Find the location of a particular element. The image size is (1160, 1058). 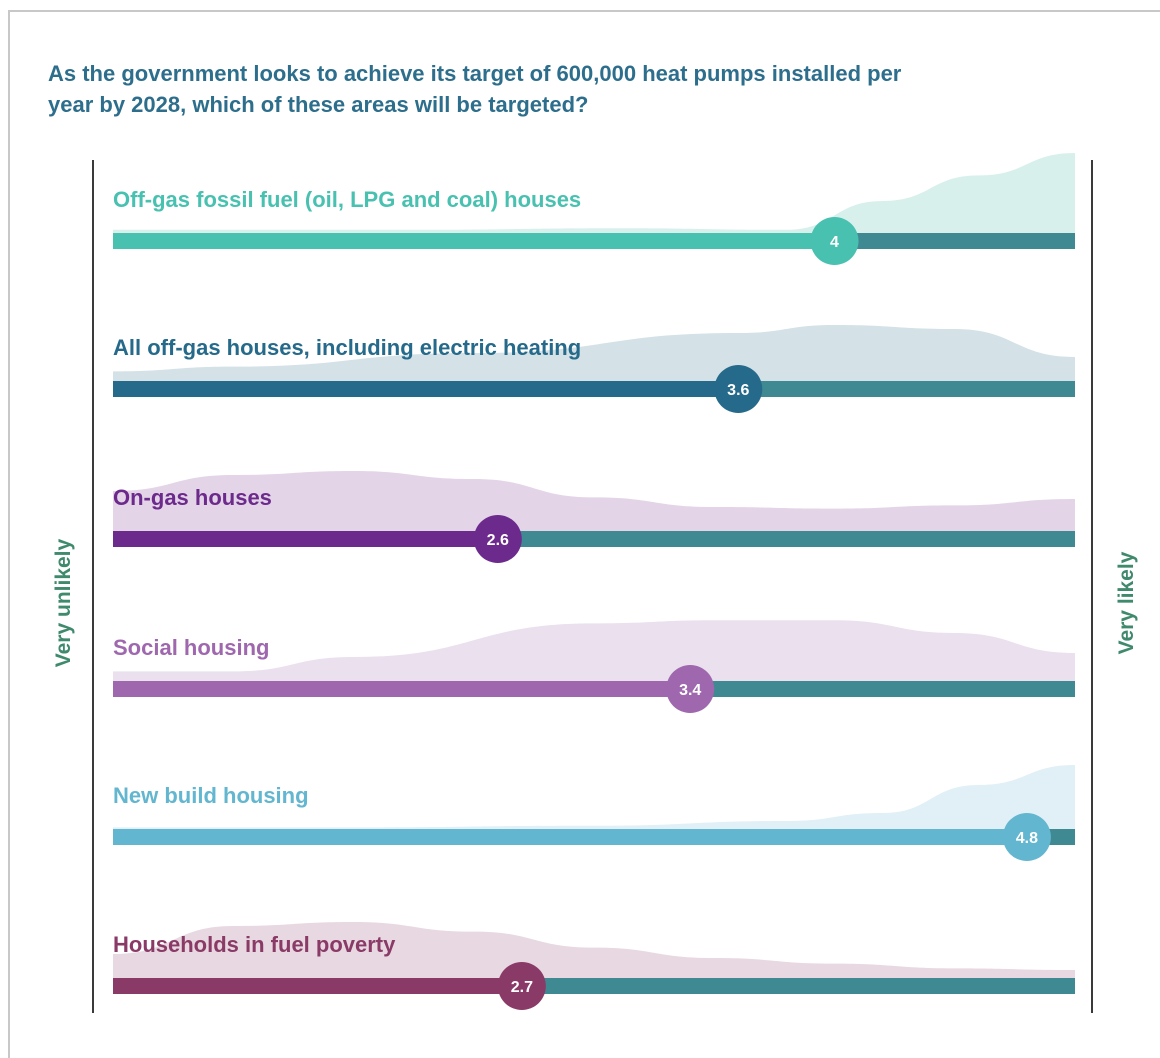

value-label: 3.4 is located at coordinates (690, 690).